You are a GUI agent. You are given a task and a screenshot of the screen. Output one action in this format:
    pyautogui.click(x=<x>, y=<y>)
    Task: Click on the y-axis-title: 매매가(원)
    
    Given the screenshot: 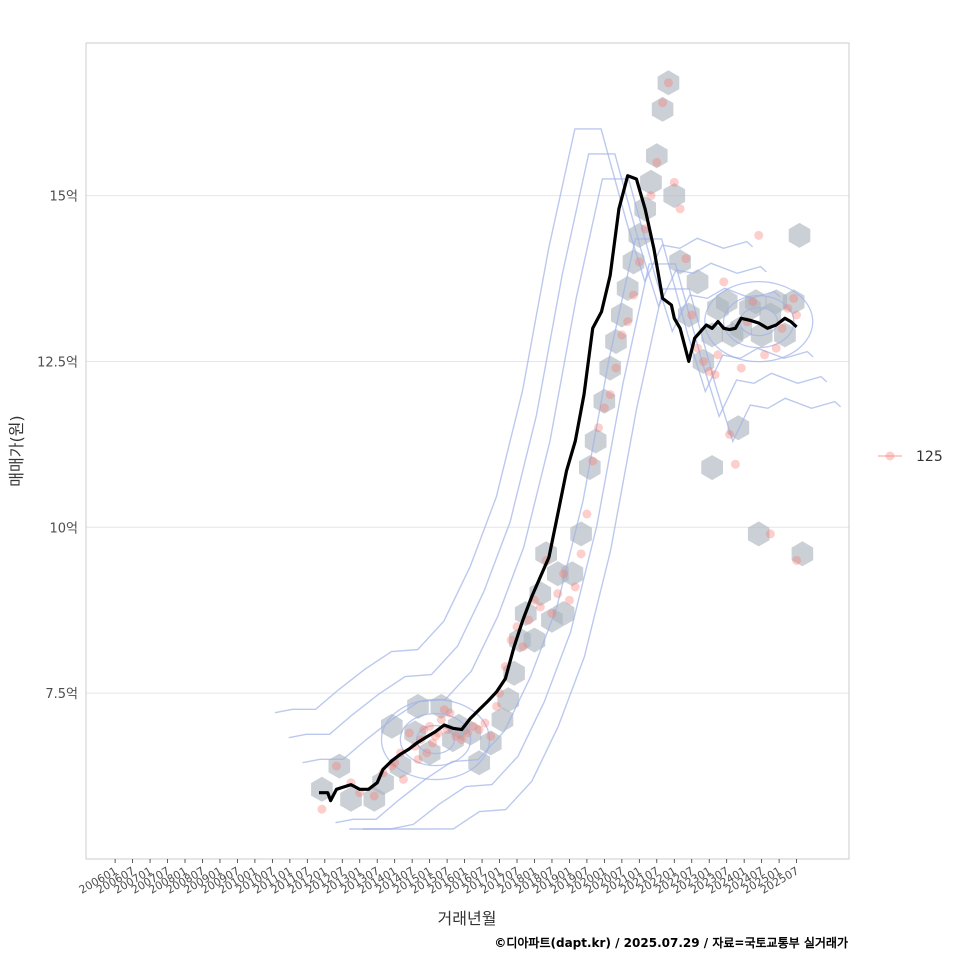 What is the action you would take?
    pyautogui.click(x=16, y=450)
    